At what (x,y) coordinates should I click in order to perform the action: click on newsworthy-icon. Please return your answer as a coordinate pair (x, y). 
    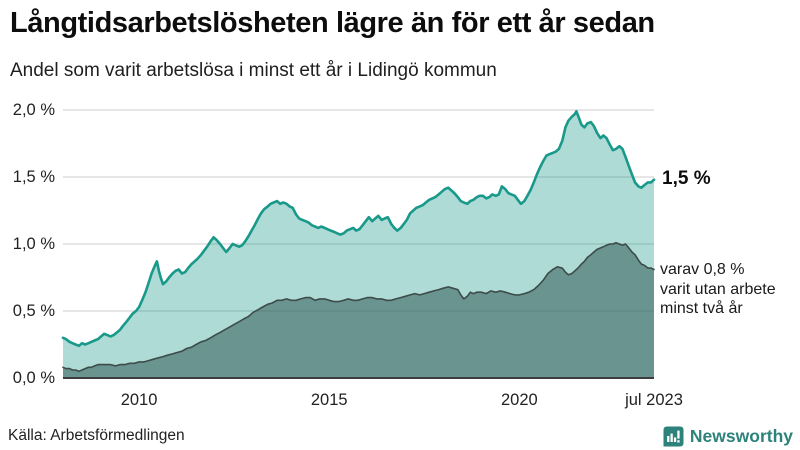
    Looking at the image, I should click on (673, 436).